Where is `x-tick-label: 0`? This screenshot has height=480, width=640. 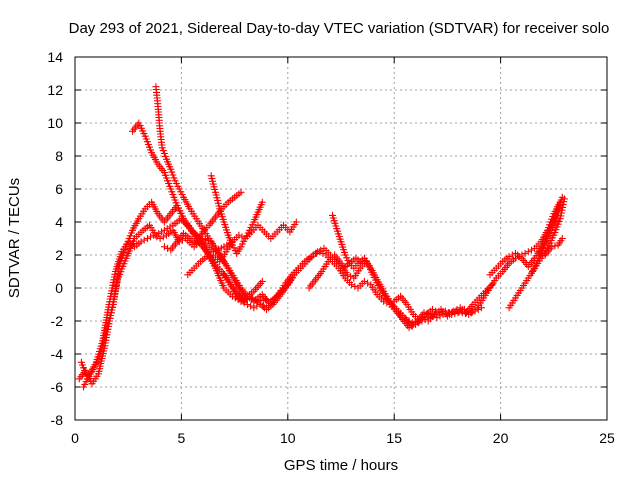 x-tick-label: 0 is located at coordinates (75, 438).